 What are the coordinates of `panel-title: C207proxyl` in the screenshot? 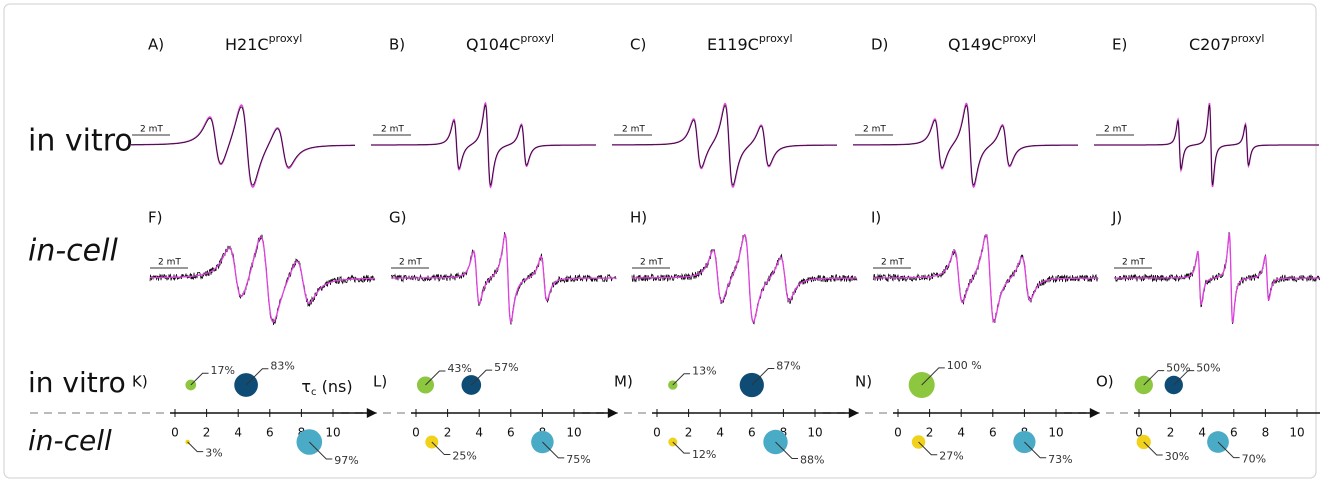 It's located at (1226, 43).